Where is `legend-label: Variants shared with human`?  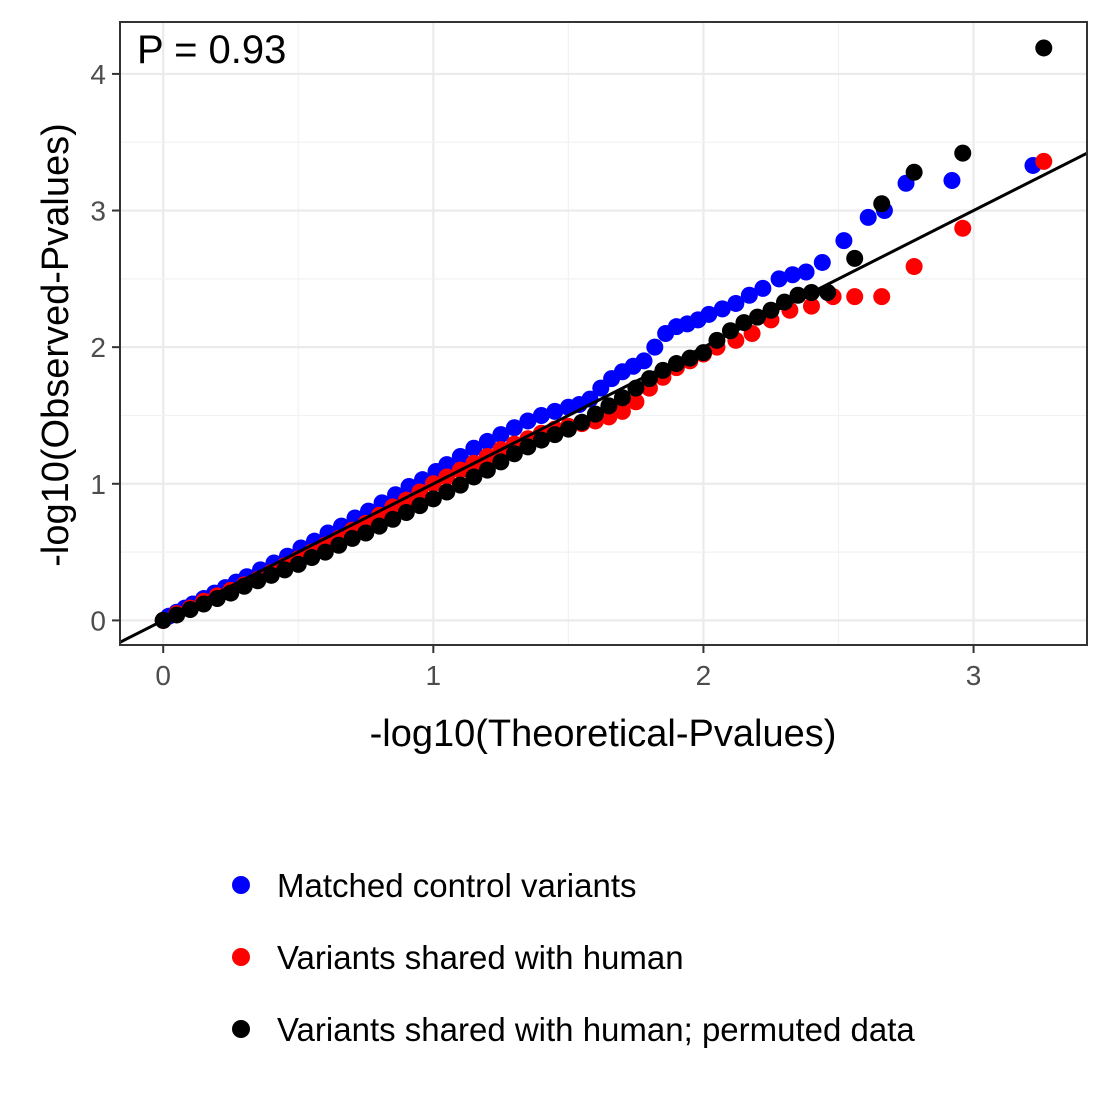 legend-label: Variants shared with human is located at coordinates (480, 957).